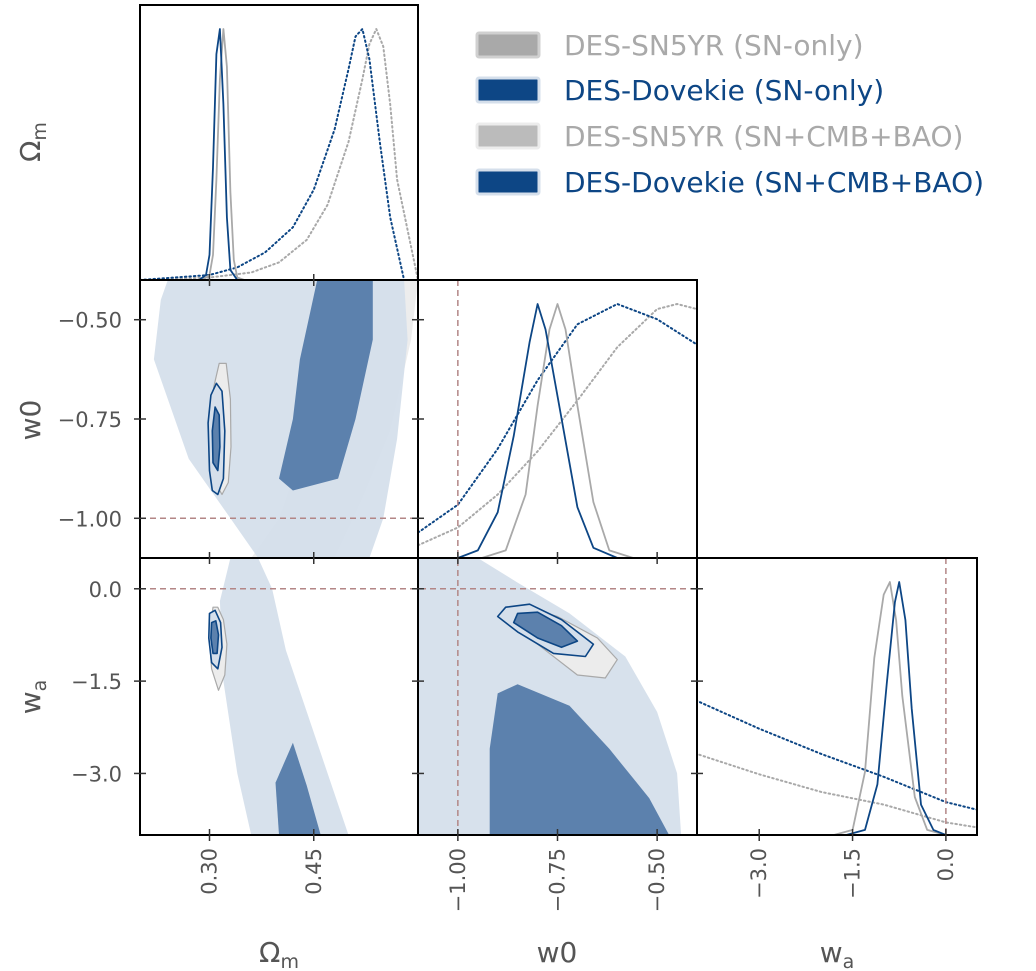 This screenshot has width=1036, height=971. Describe the element at coordinates (837, 790) in the screenshot. I see `marginal-line-wa-des-sn5yr-sn-only` at that location.